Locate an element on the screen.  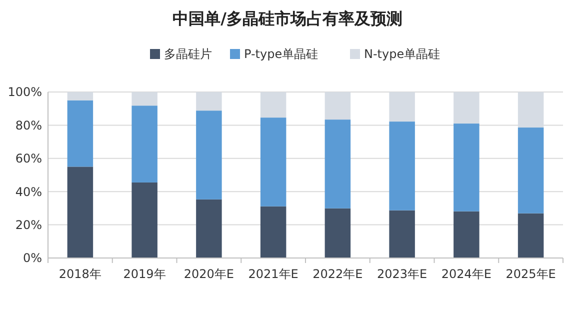
y-tick-label: 60% is located at coordinates (28, 159).